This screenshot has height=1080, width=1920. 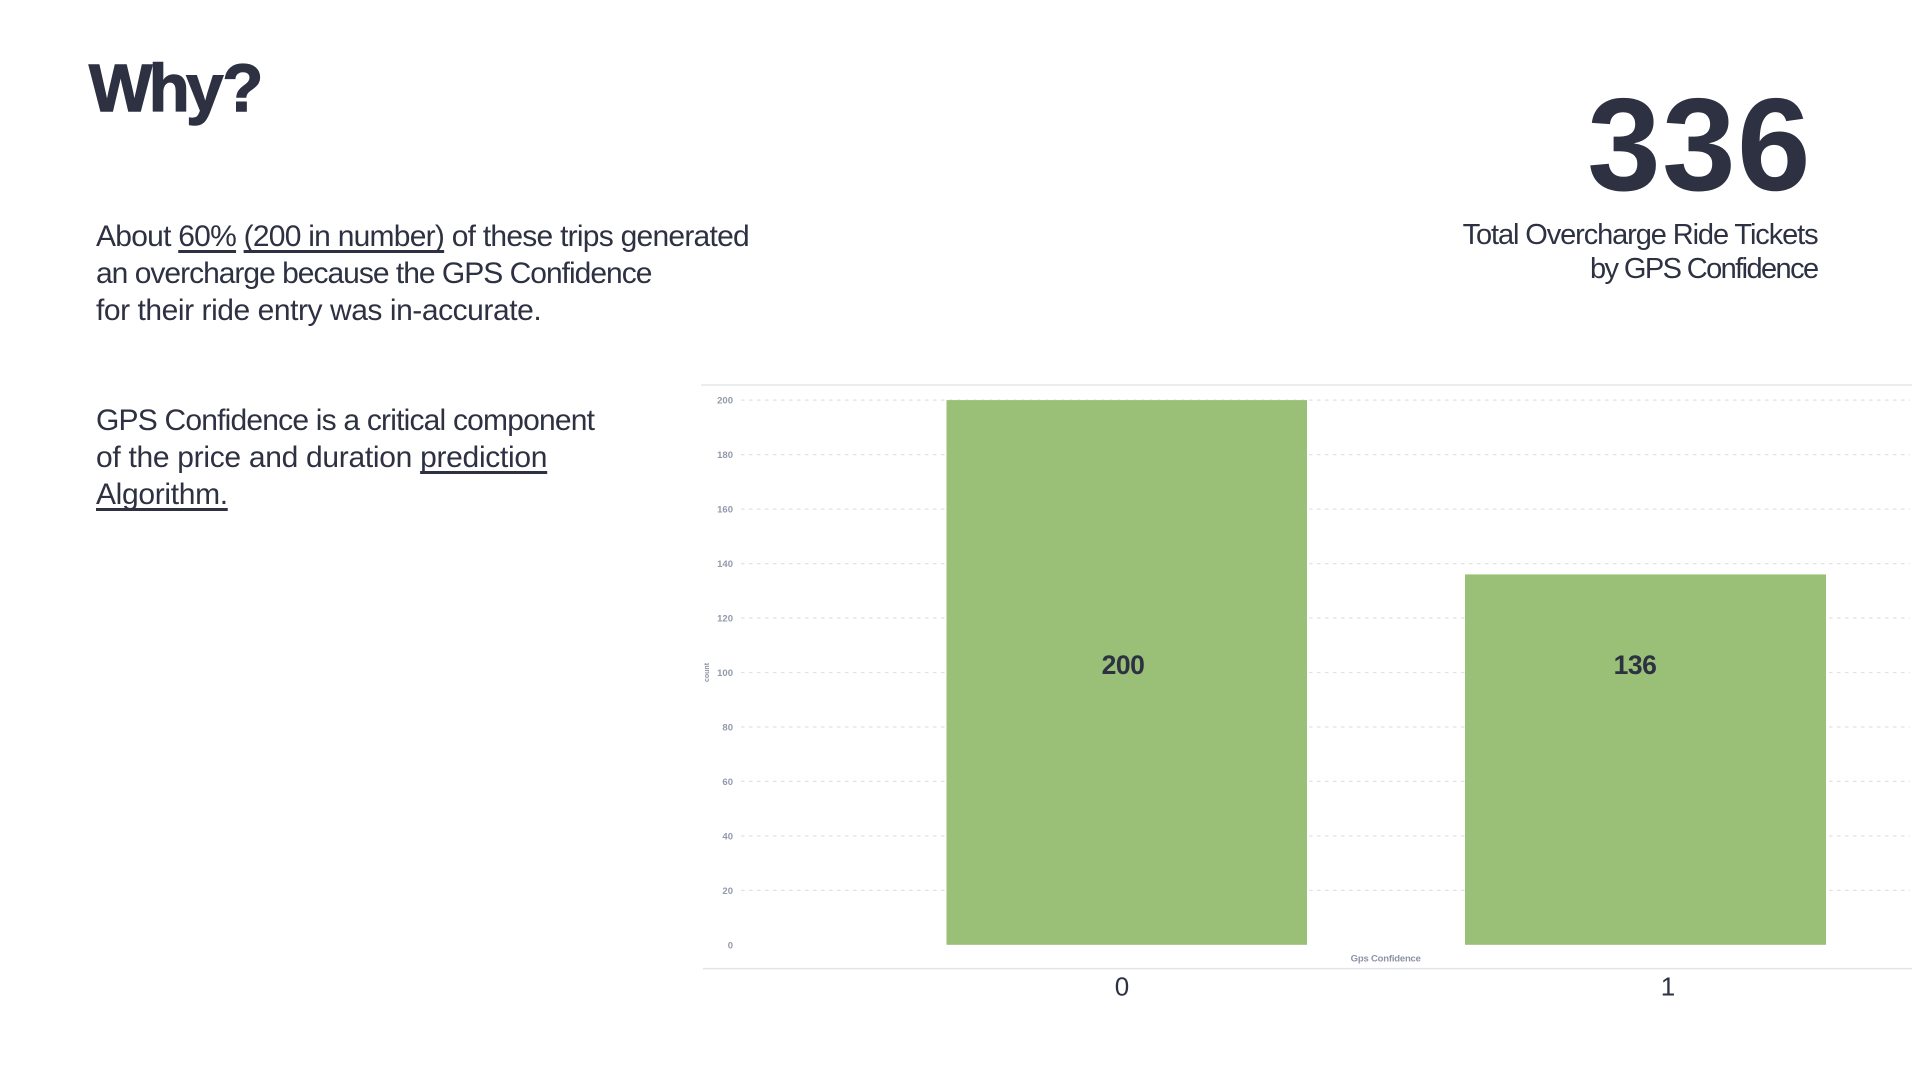 What do you see at coordinates (1635, 665) in the screenshot?
I see `svg-text: 136` at bounding box center [1635, 665].